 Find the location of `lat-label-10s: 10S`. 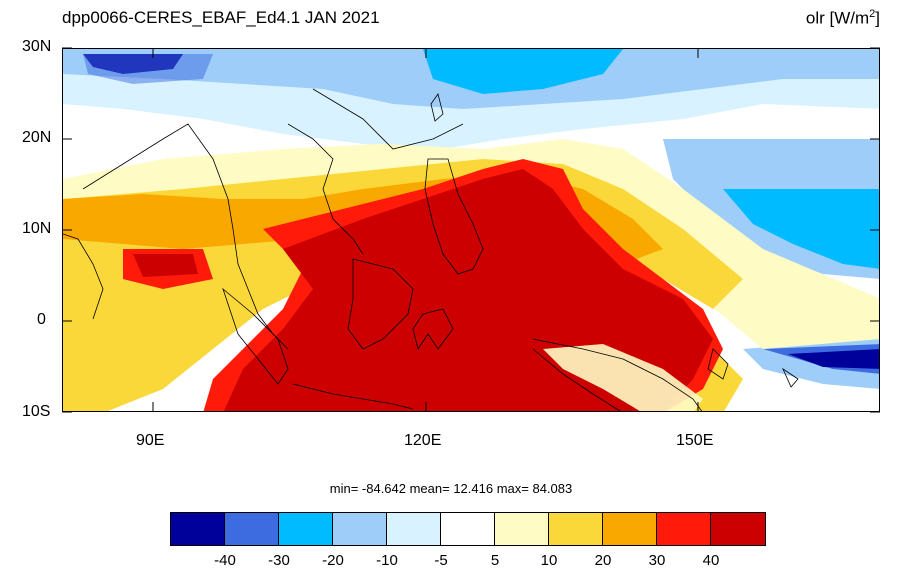

lat-label-10s: 10S is located at coordinates (36, 411).